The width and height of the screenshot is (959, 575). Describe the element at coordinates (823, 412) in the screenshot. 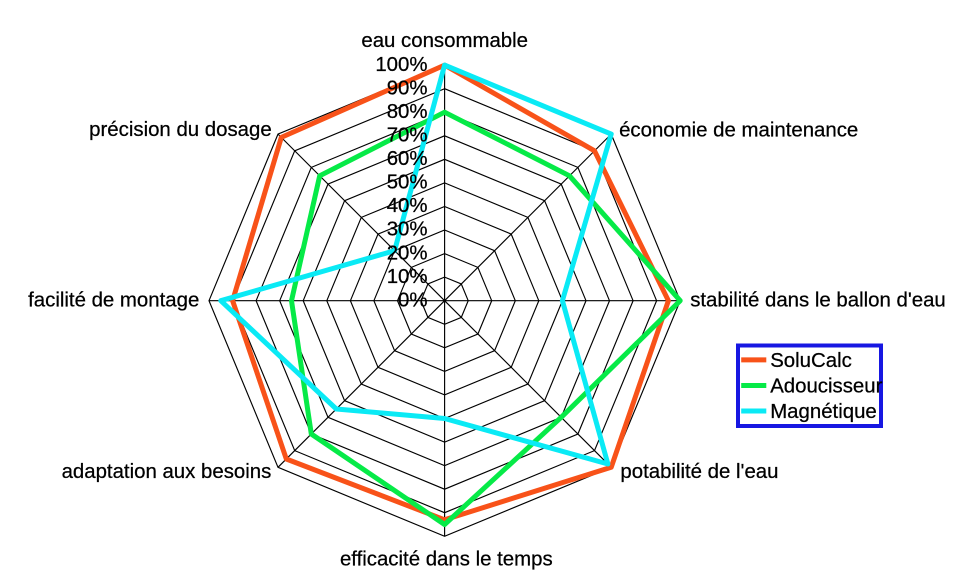

I see `svg-text: Magnétique` at that location.